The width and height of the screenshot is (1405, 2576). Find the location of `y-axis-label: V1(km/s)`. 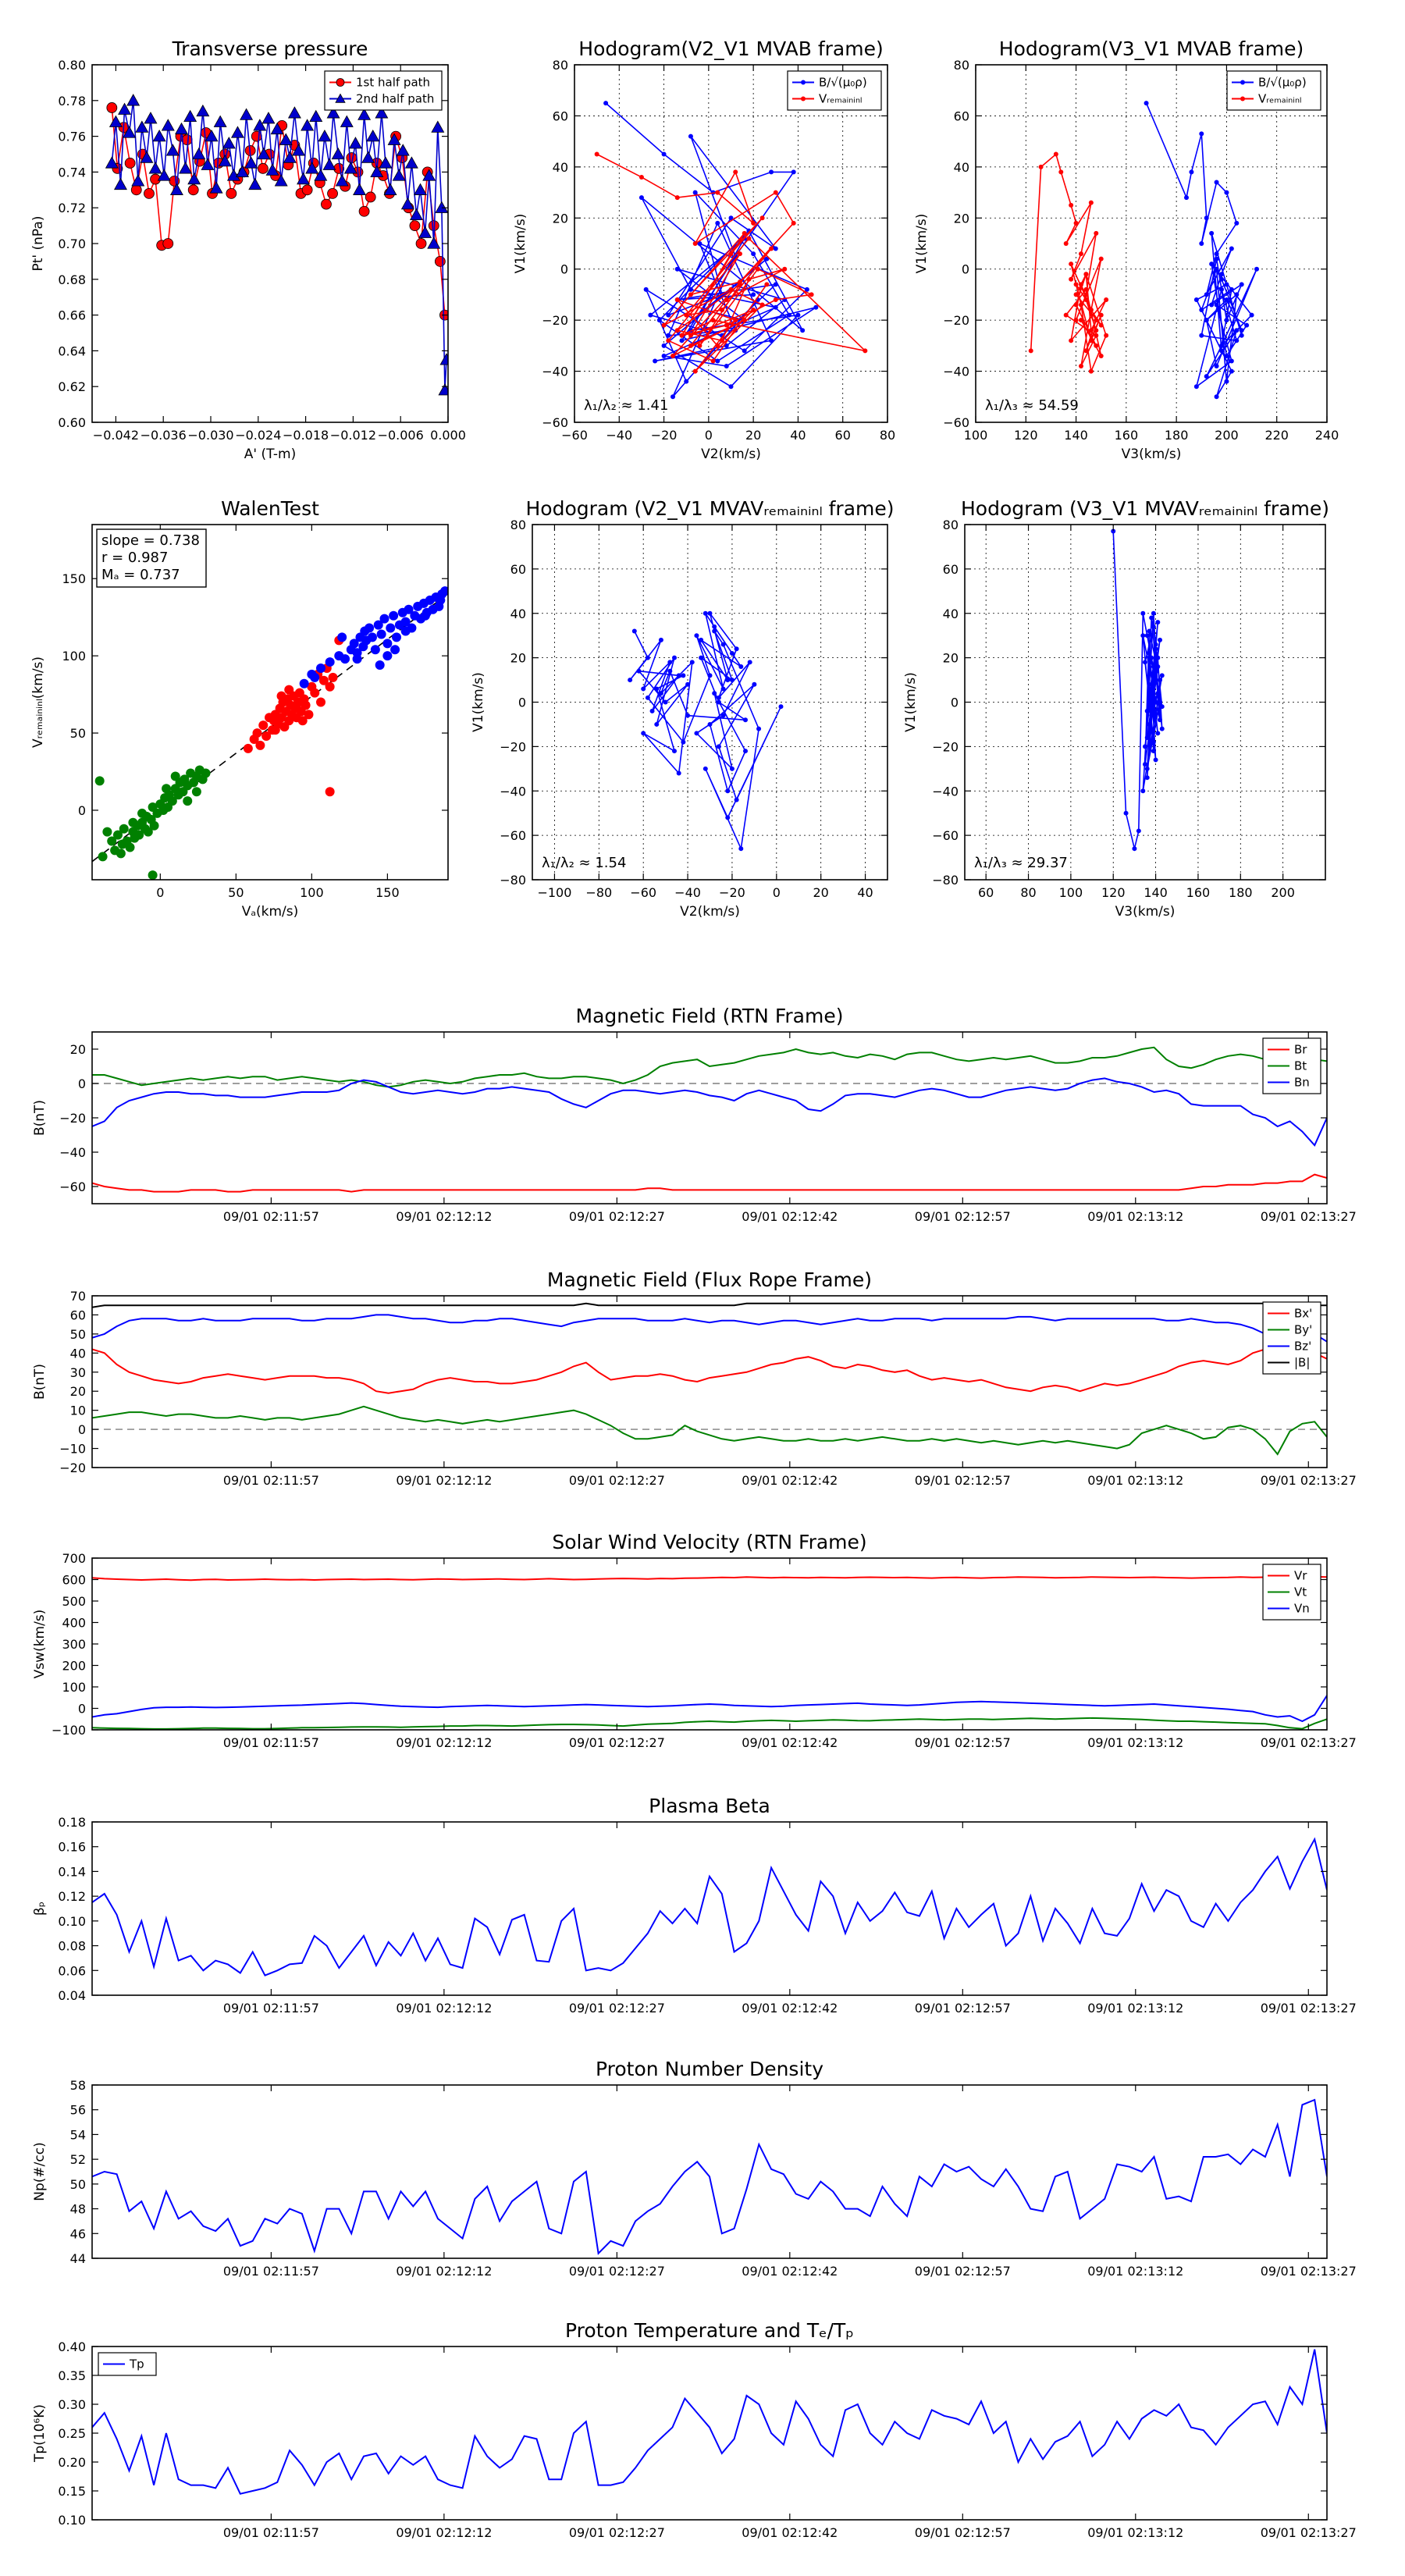

y-axis-label: V1(km/s) is located at coordinates (911, 702).